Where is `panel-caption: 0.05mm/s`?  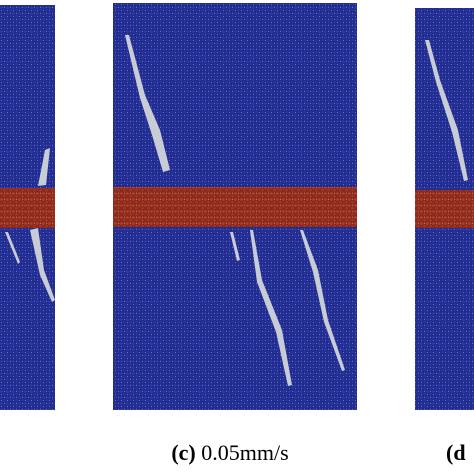 panel-caption: 0.05mm/s is located at coordinates (244, 452).